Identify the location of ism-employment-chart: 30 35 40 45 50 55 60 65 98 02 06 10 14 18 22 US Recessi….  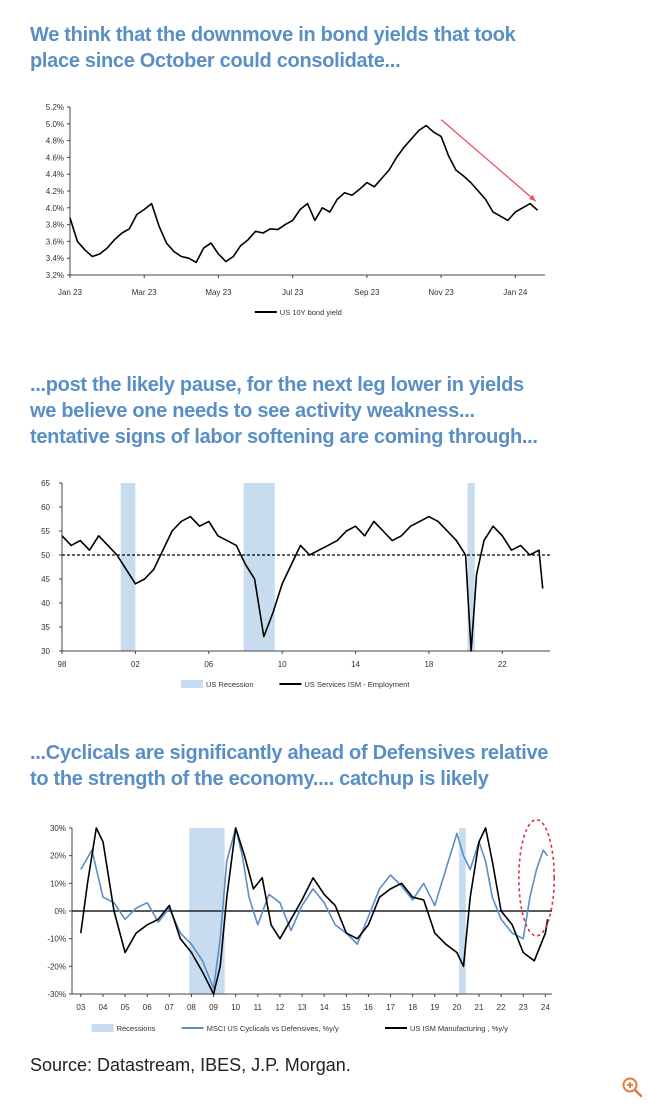
(295, 584).